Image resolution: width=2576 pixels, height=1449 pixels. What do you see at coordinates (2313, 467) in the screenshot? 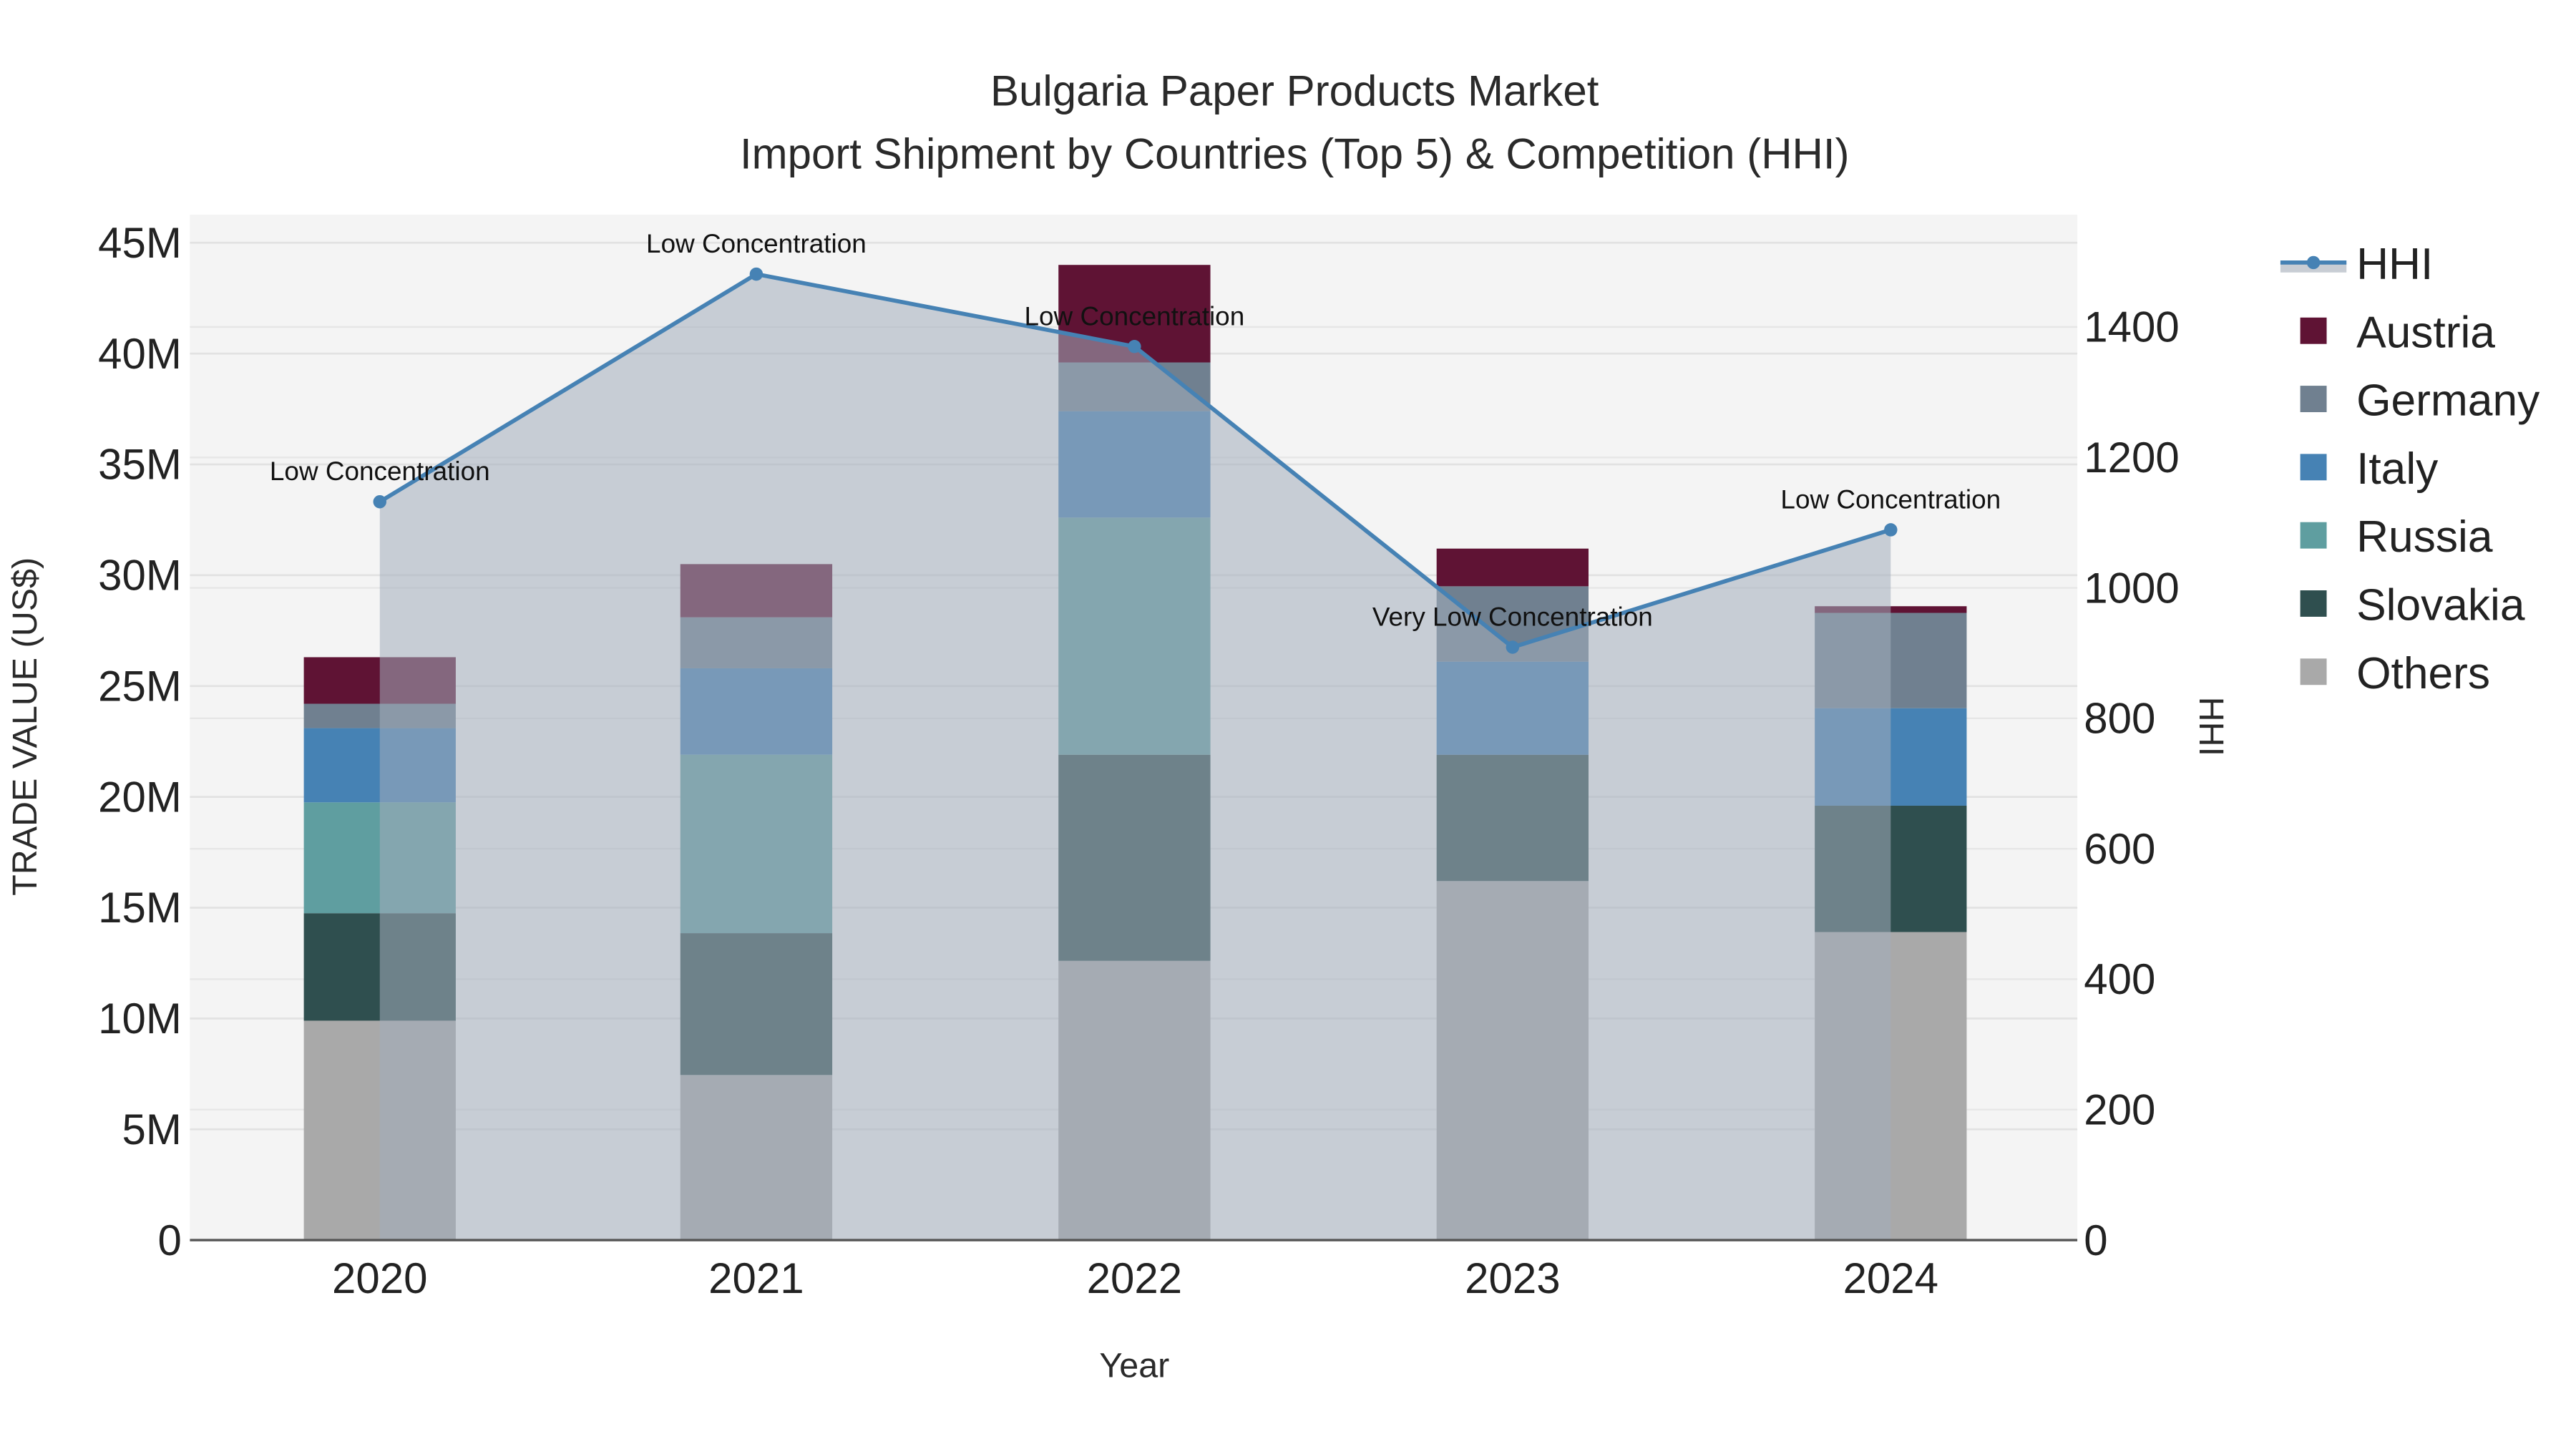
I see `legend-swatch-italy` at bounding box center [2313, 467].